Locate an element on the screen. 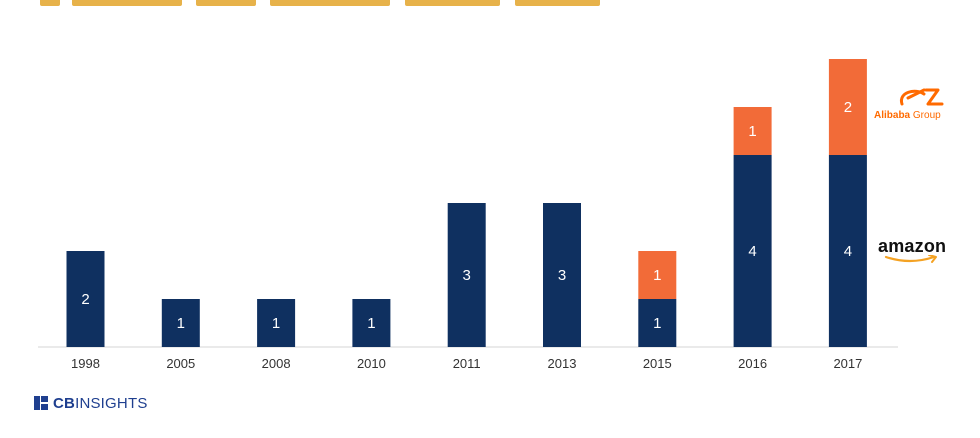  legend-alibaba: Alibaba Group is located at coordinates (922, 106).